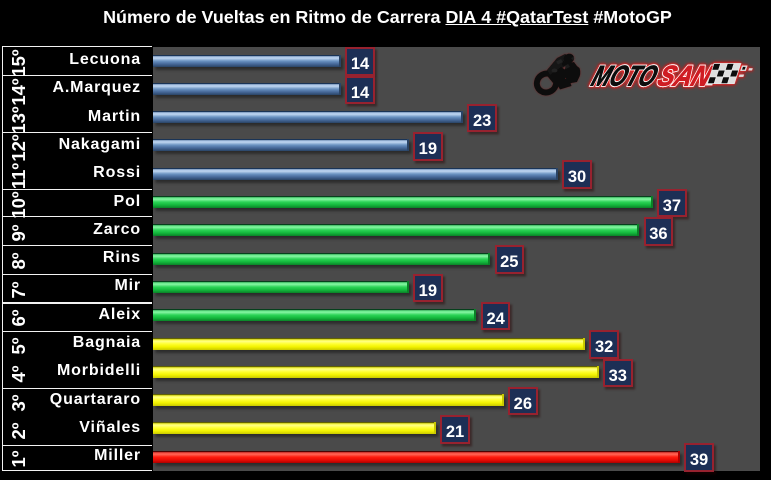  I want to click on svg-text: MOTO, so click(625, 76).